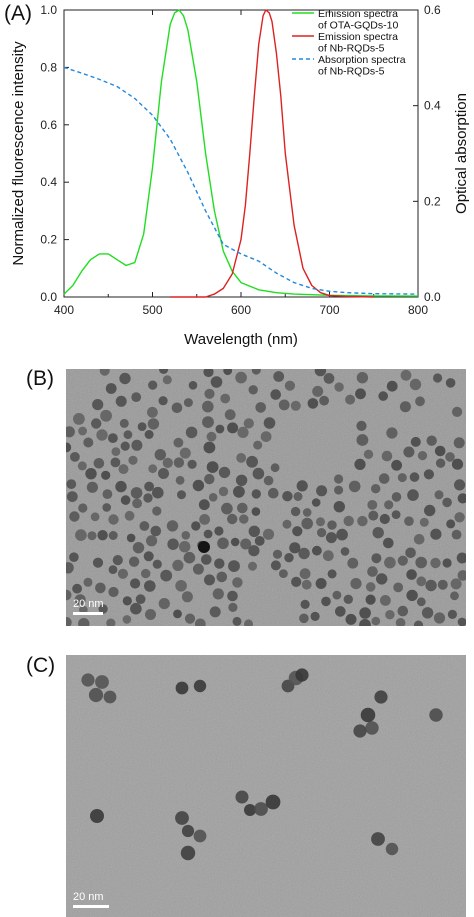  I want to click on x-tick-label: 400, so click(64, 310).